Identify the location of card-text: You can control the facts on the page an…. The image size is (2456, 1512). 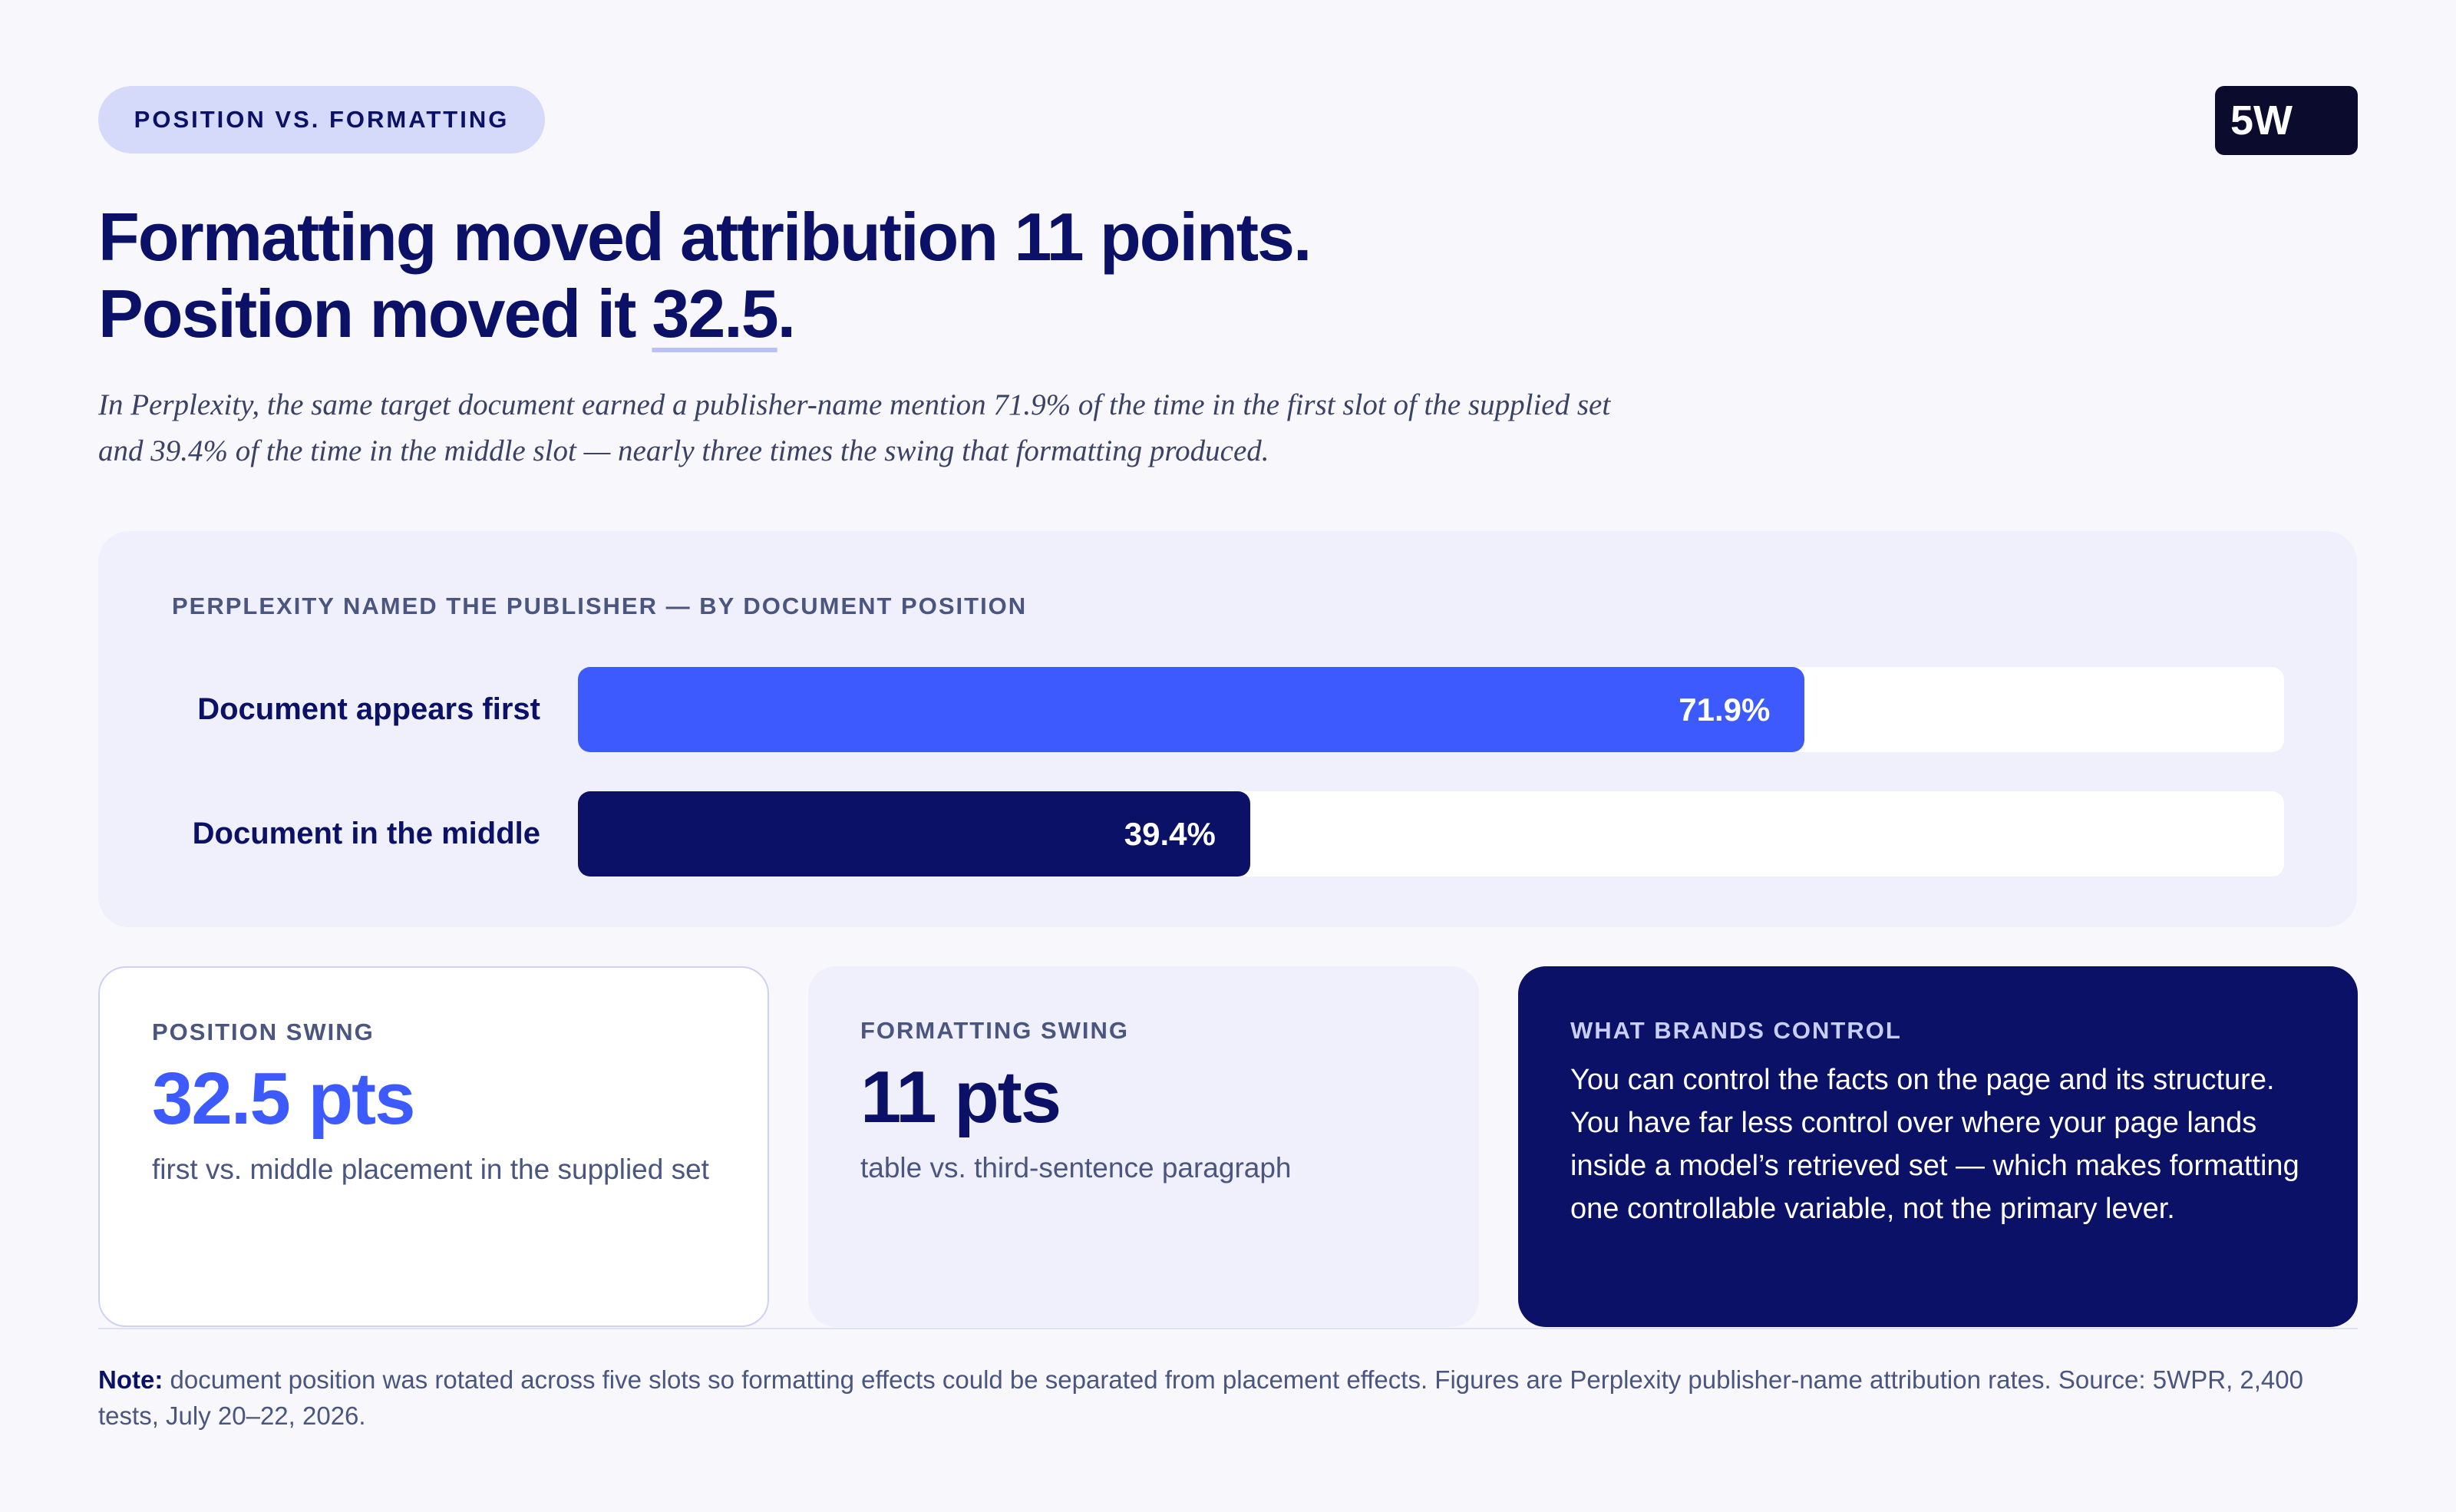
(1934, 1145).